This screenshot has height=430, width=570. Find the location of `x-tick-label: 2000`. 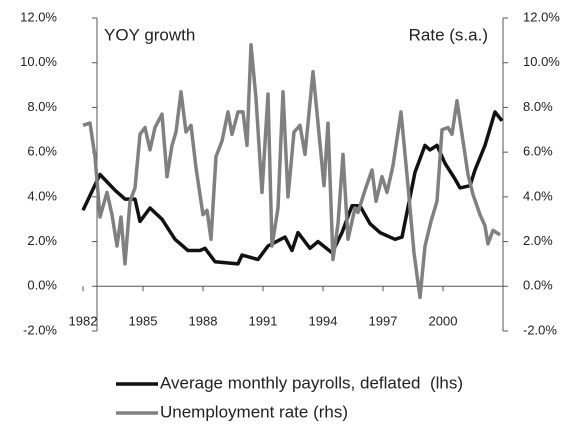

x-tick-label: 2000 is located at coordinates (443, 320).